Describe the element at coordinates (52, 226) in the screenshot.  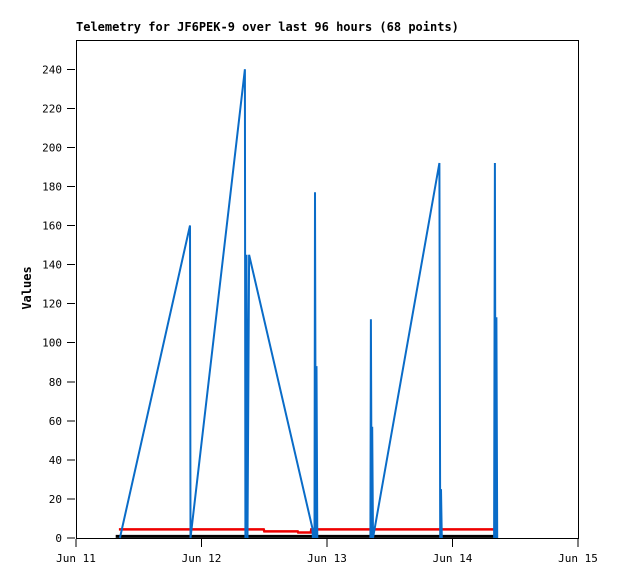
I see `y-tick-label: 160` at that location.